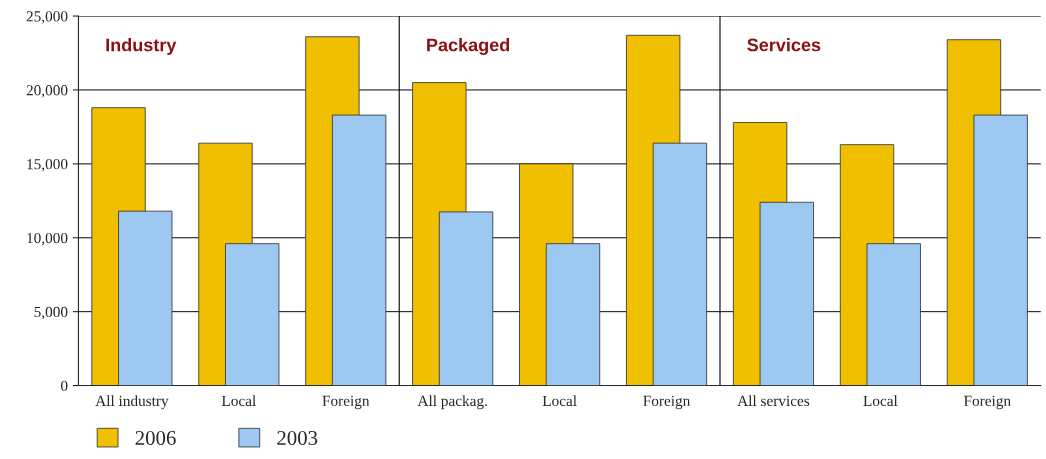 This screenshot has height=459, width=1046. Describe the element at coordinates (452, 402) in the screenshot. I see `x-tick-label: All packag.` at that location.